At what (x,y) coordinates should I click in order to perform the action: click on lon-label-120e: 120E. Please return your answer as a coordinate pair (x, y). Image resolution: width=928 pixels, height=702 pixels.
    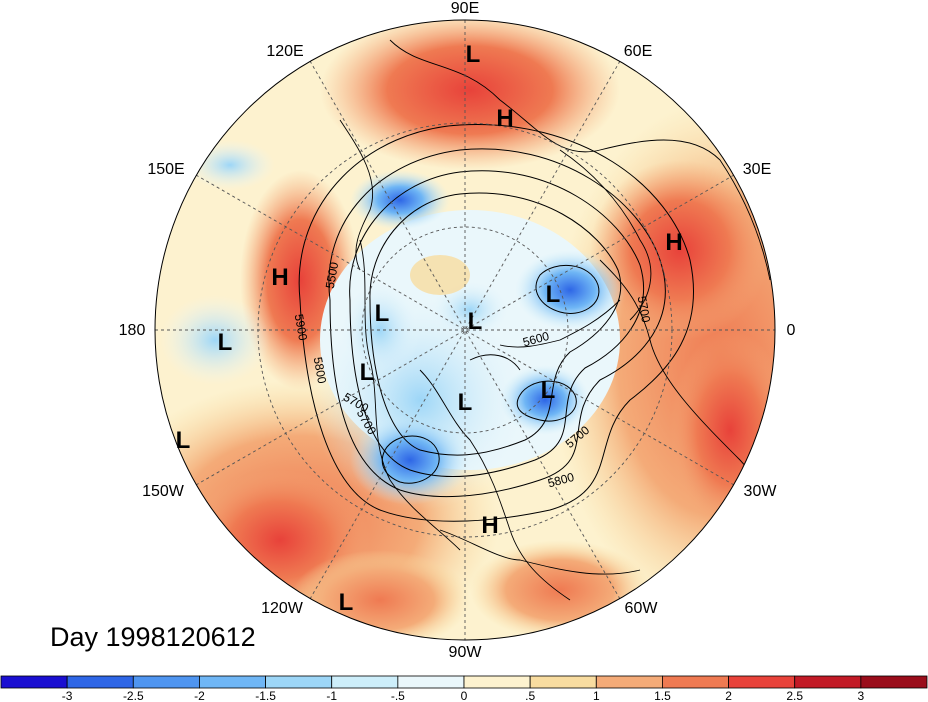
    Looking at the image, I should click on (284, 51).